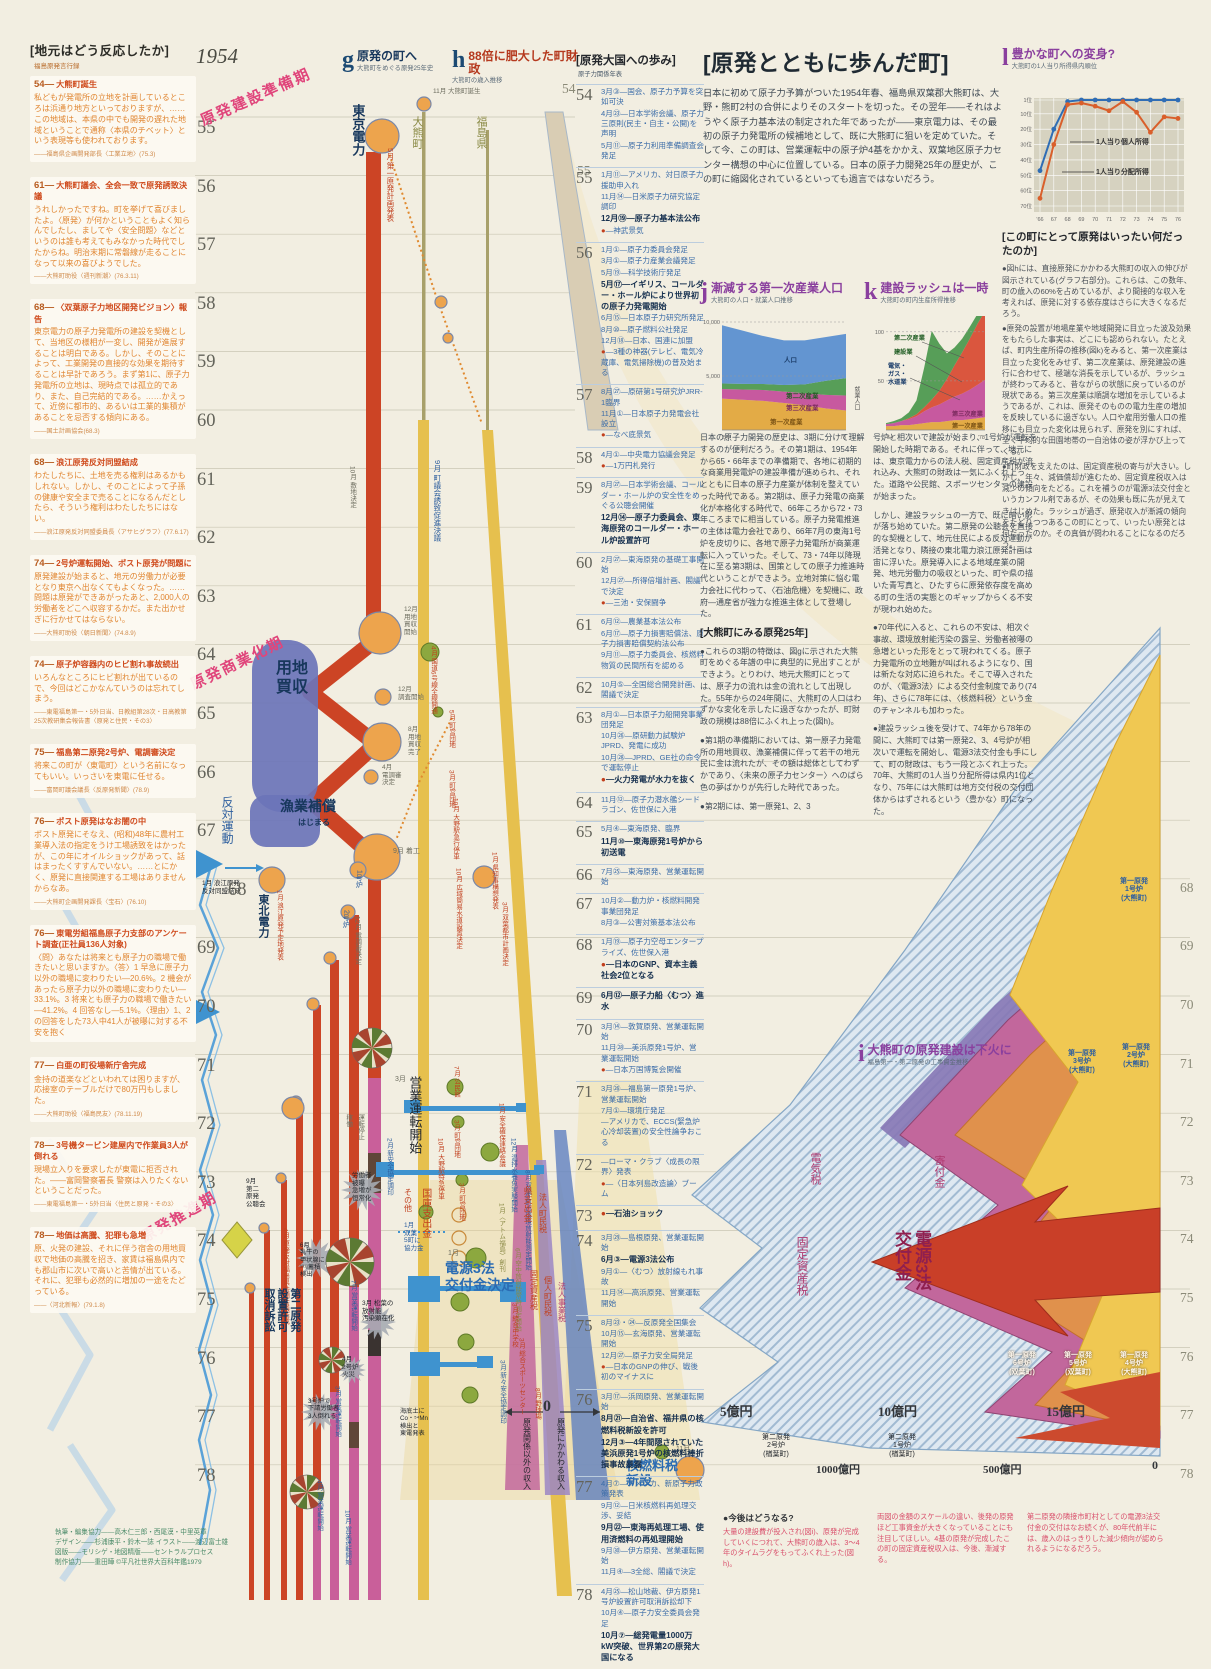 Image resolution: width=1211 pixels, height=1669 pixels. What do you see at coordinates (752, 300) in the screenshot?
I see `chart-j-subtitle: 大熊町の人口・就業人口推移` at bounding box center [752, 300].